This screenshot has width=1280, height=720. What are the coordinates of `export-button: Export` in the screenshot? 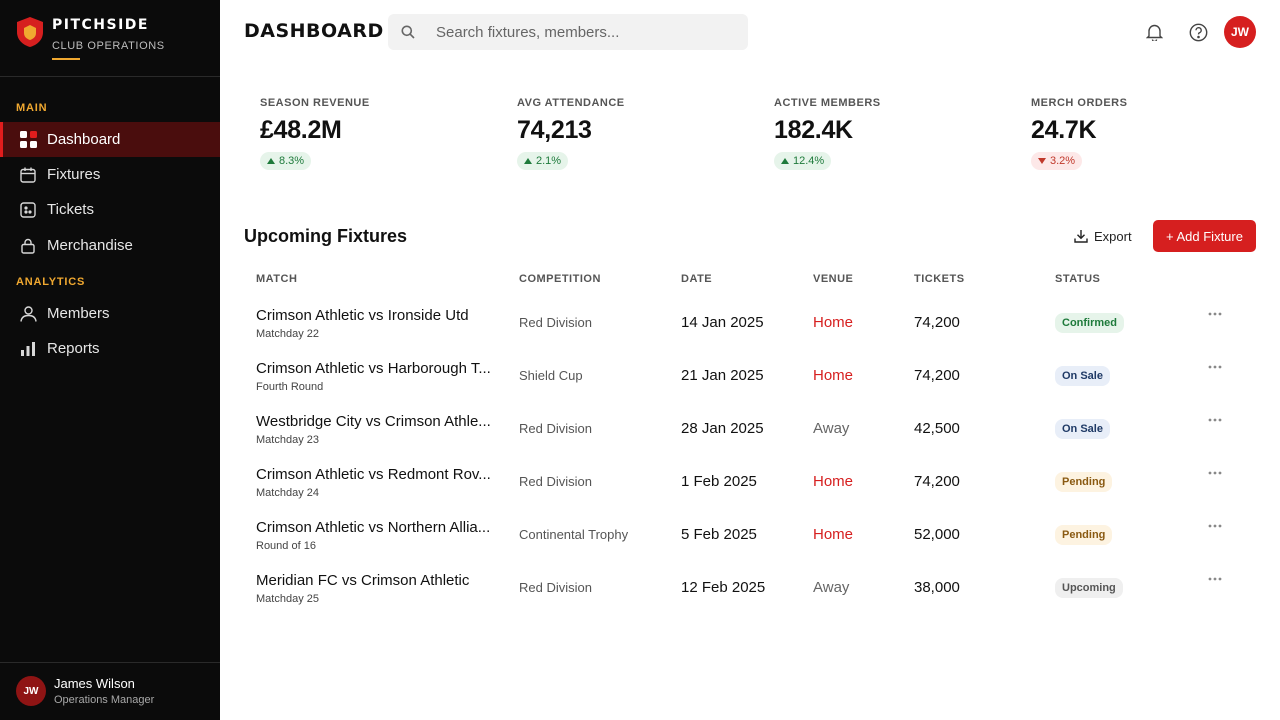 It's located at (1103, 236).